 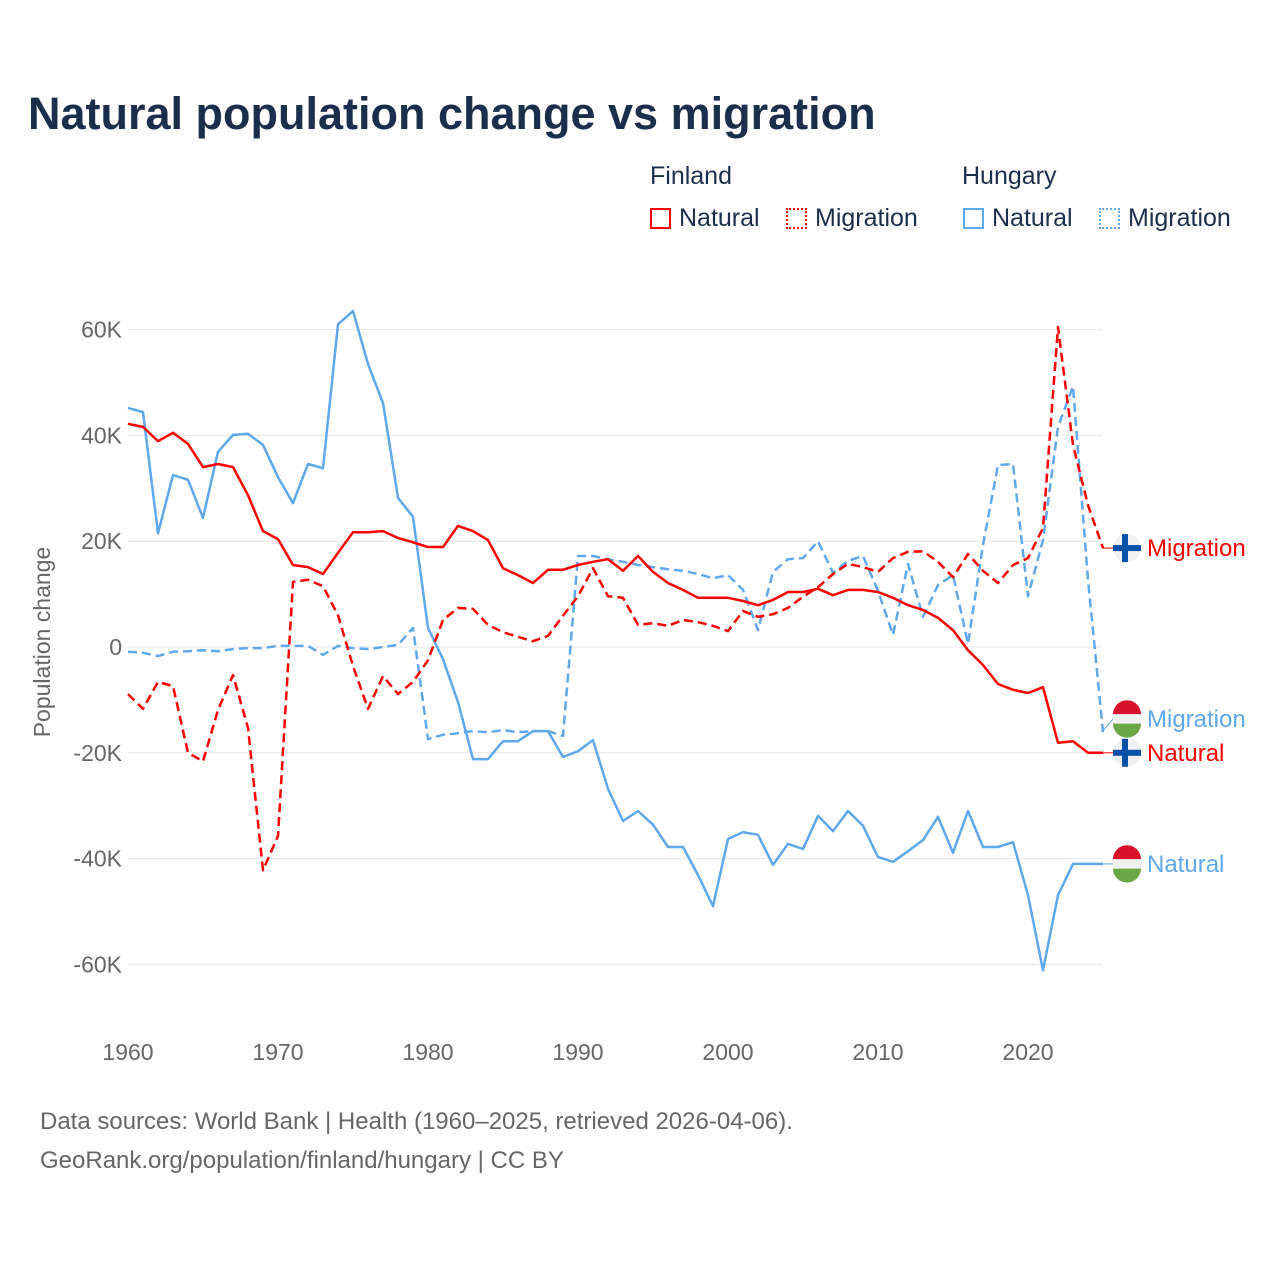 What do you see at coordinates (102, 541) in the screenshot?
I see `y-tick-label: 20K` at bounding box center [102, 541].